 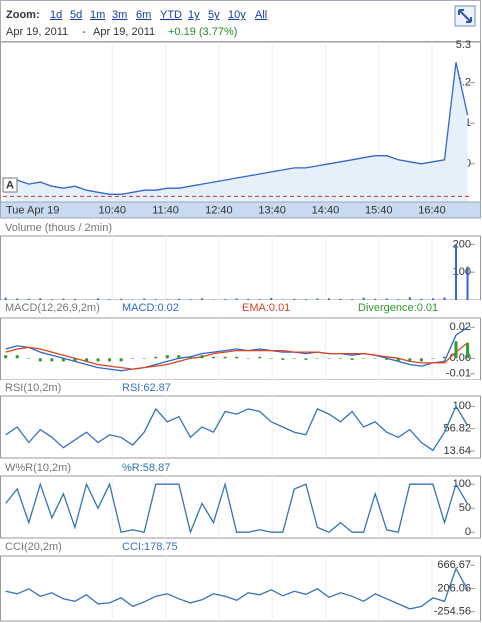 I want to click on zoom-link: 1m, so click(x=97, y=15).